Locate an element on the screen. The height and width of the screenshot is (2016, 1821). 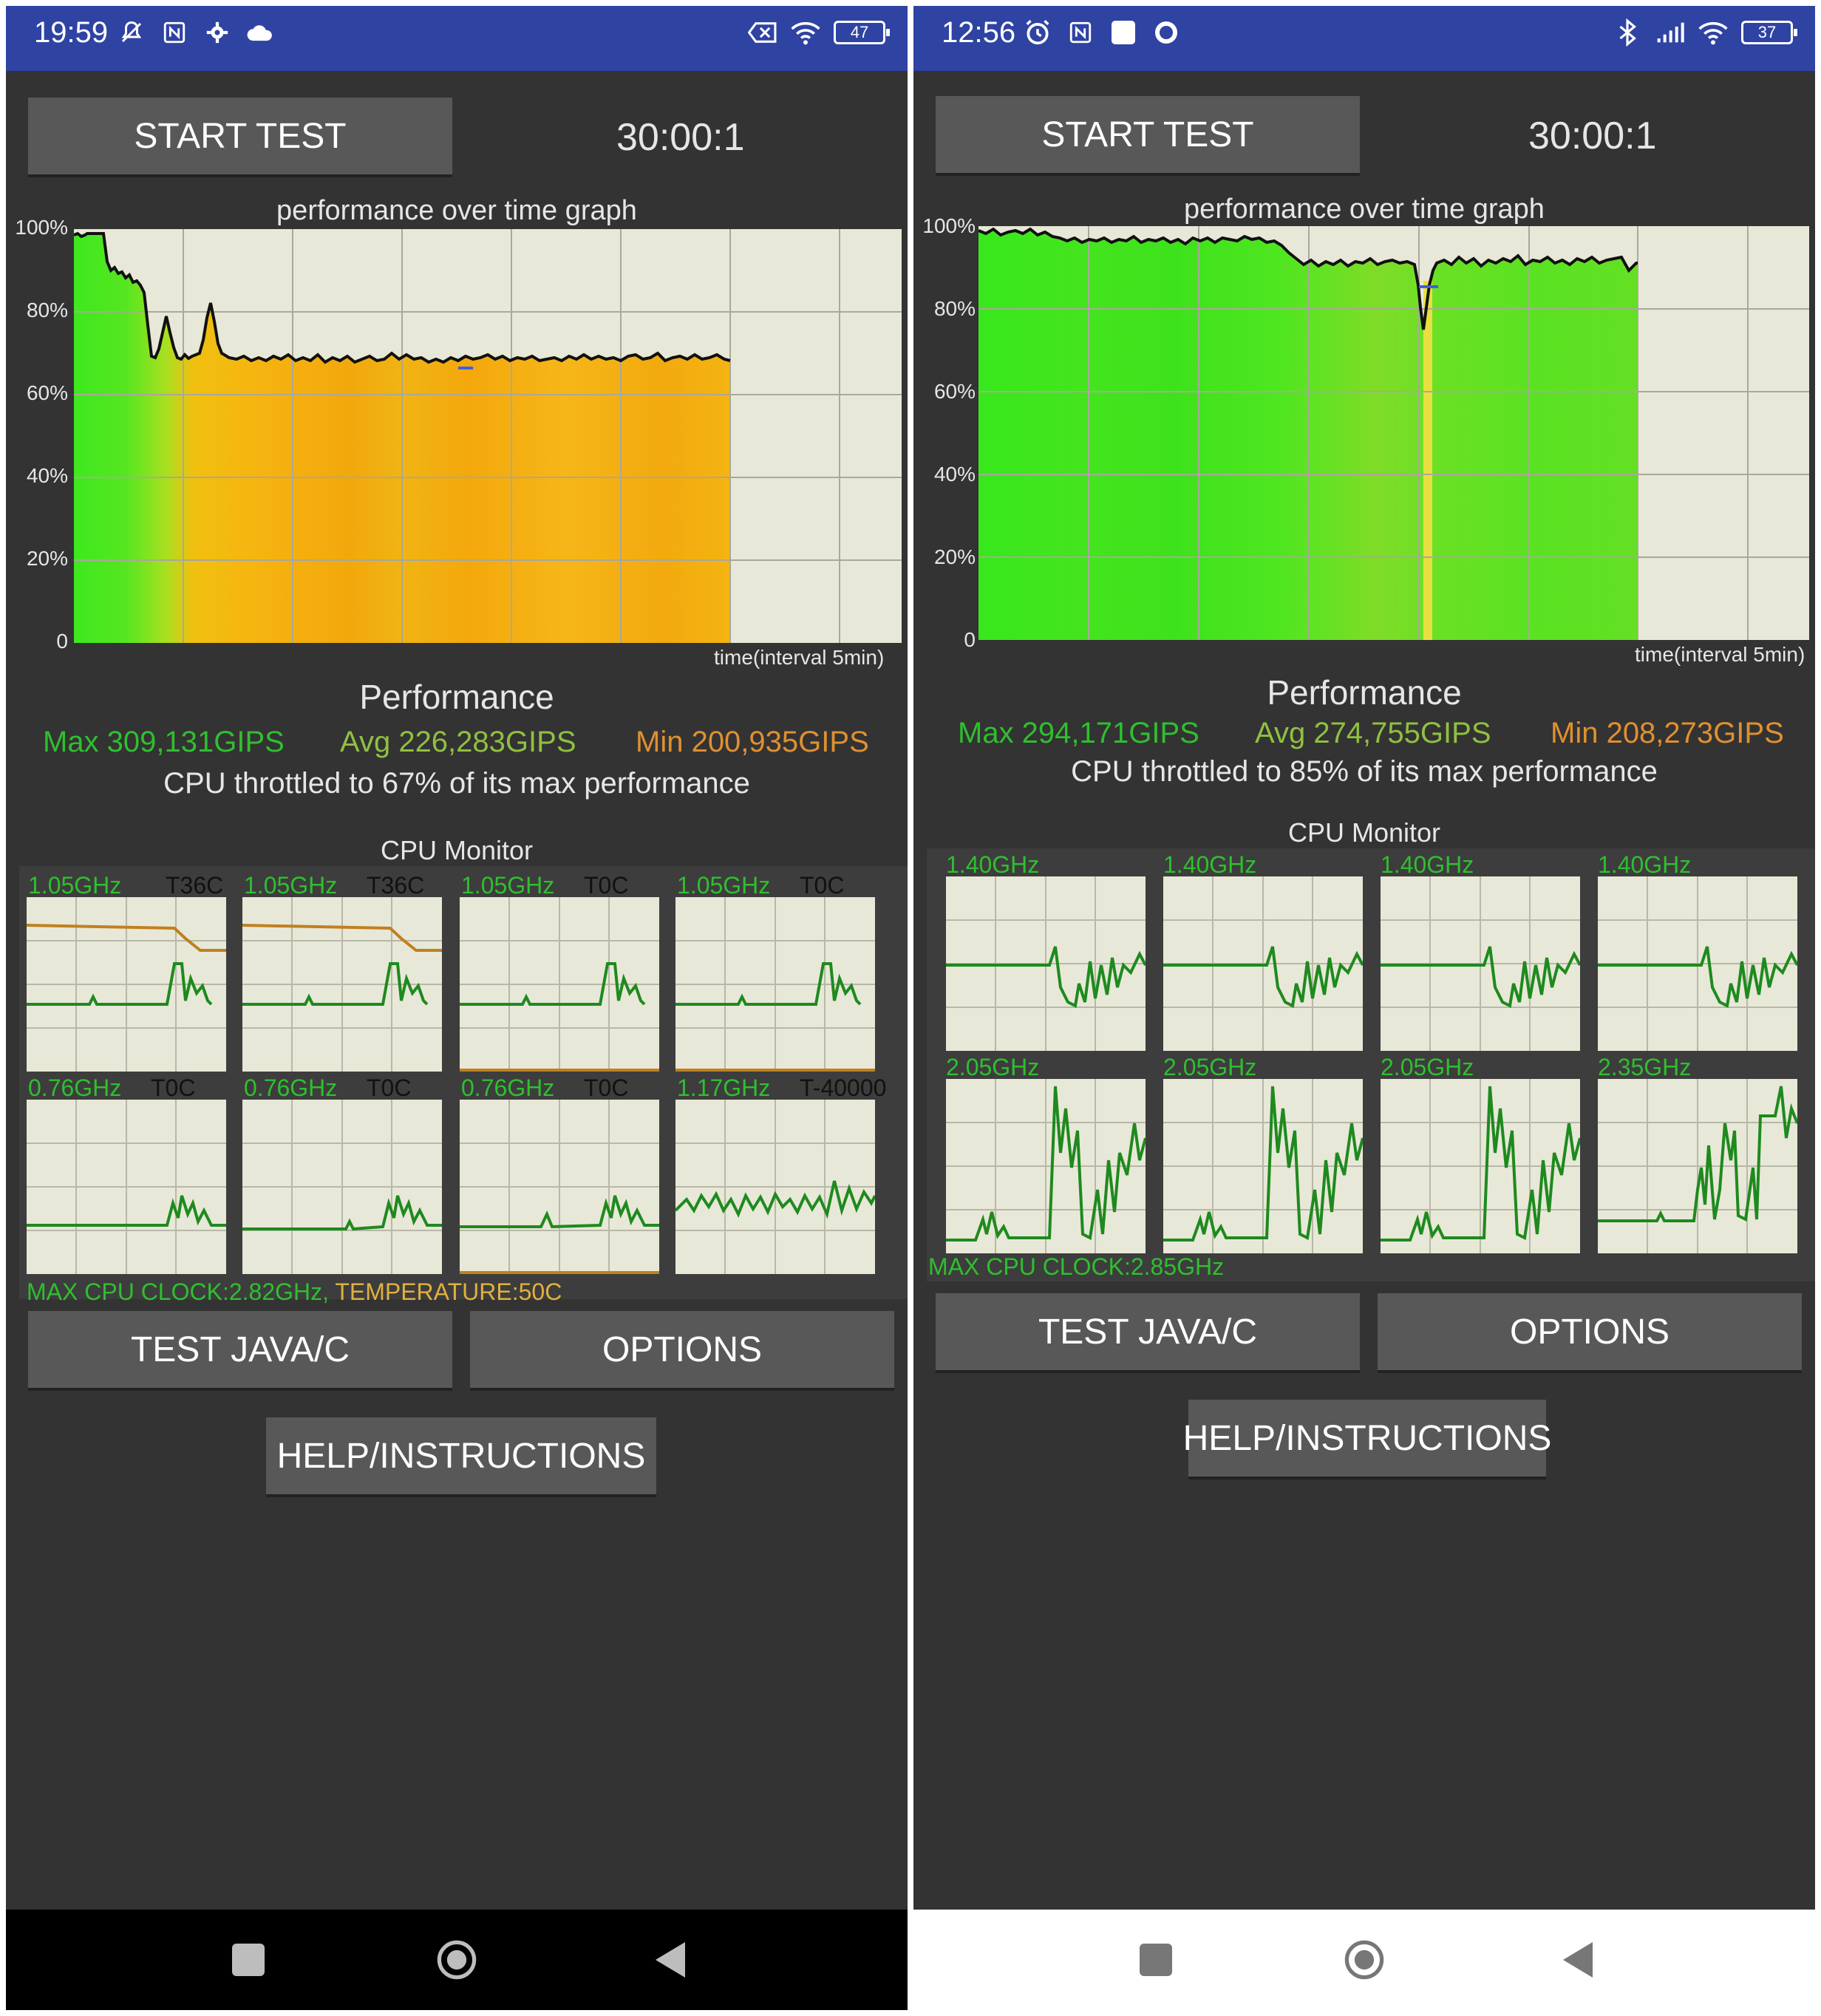
max-performance: Max 294,171GIPS is located at coordinates (1078, 733).